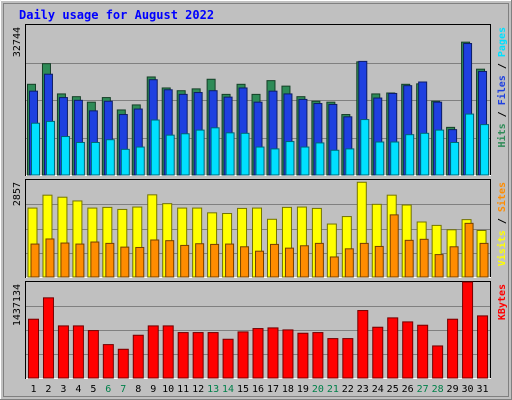 The image size is (512, 400). What do you see at coordinates (243, 389) in the screenshot?
I see `tick-label-day: 15` at bounding box center [243, 389].